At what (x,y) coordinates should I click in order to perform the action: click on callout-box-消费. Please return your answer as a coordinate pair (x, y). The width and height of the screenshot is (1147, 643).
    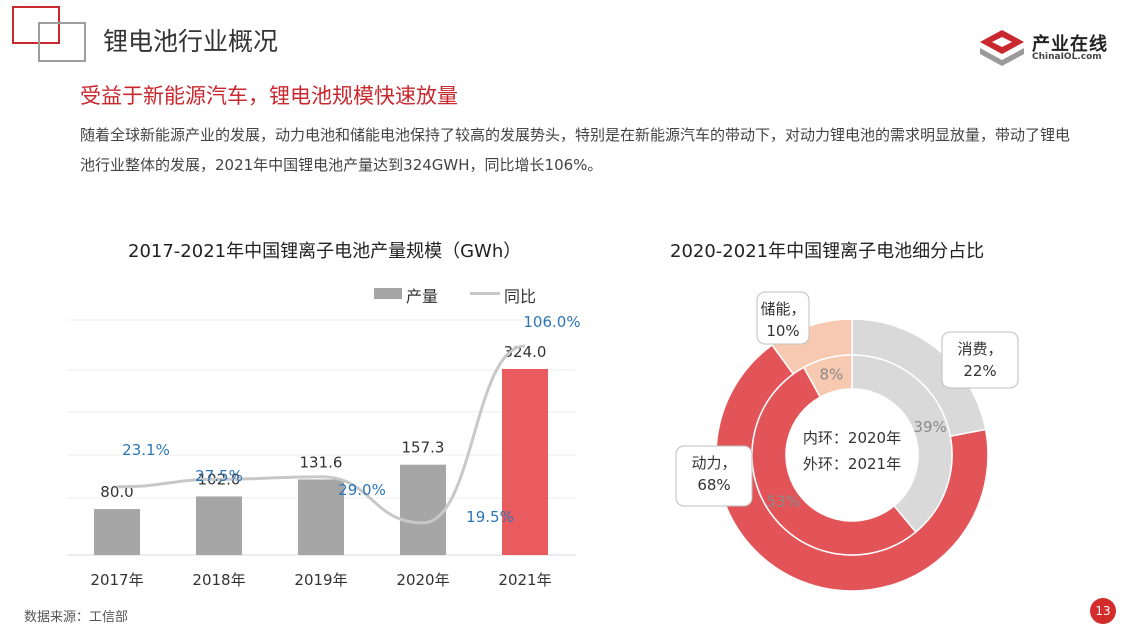
    Looking at the image, I should click on (980, 360).